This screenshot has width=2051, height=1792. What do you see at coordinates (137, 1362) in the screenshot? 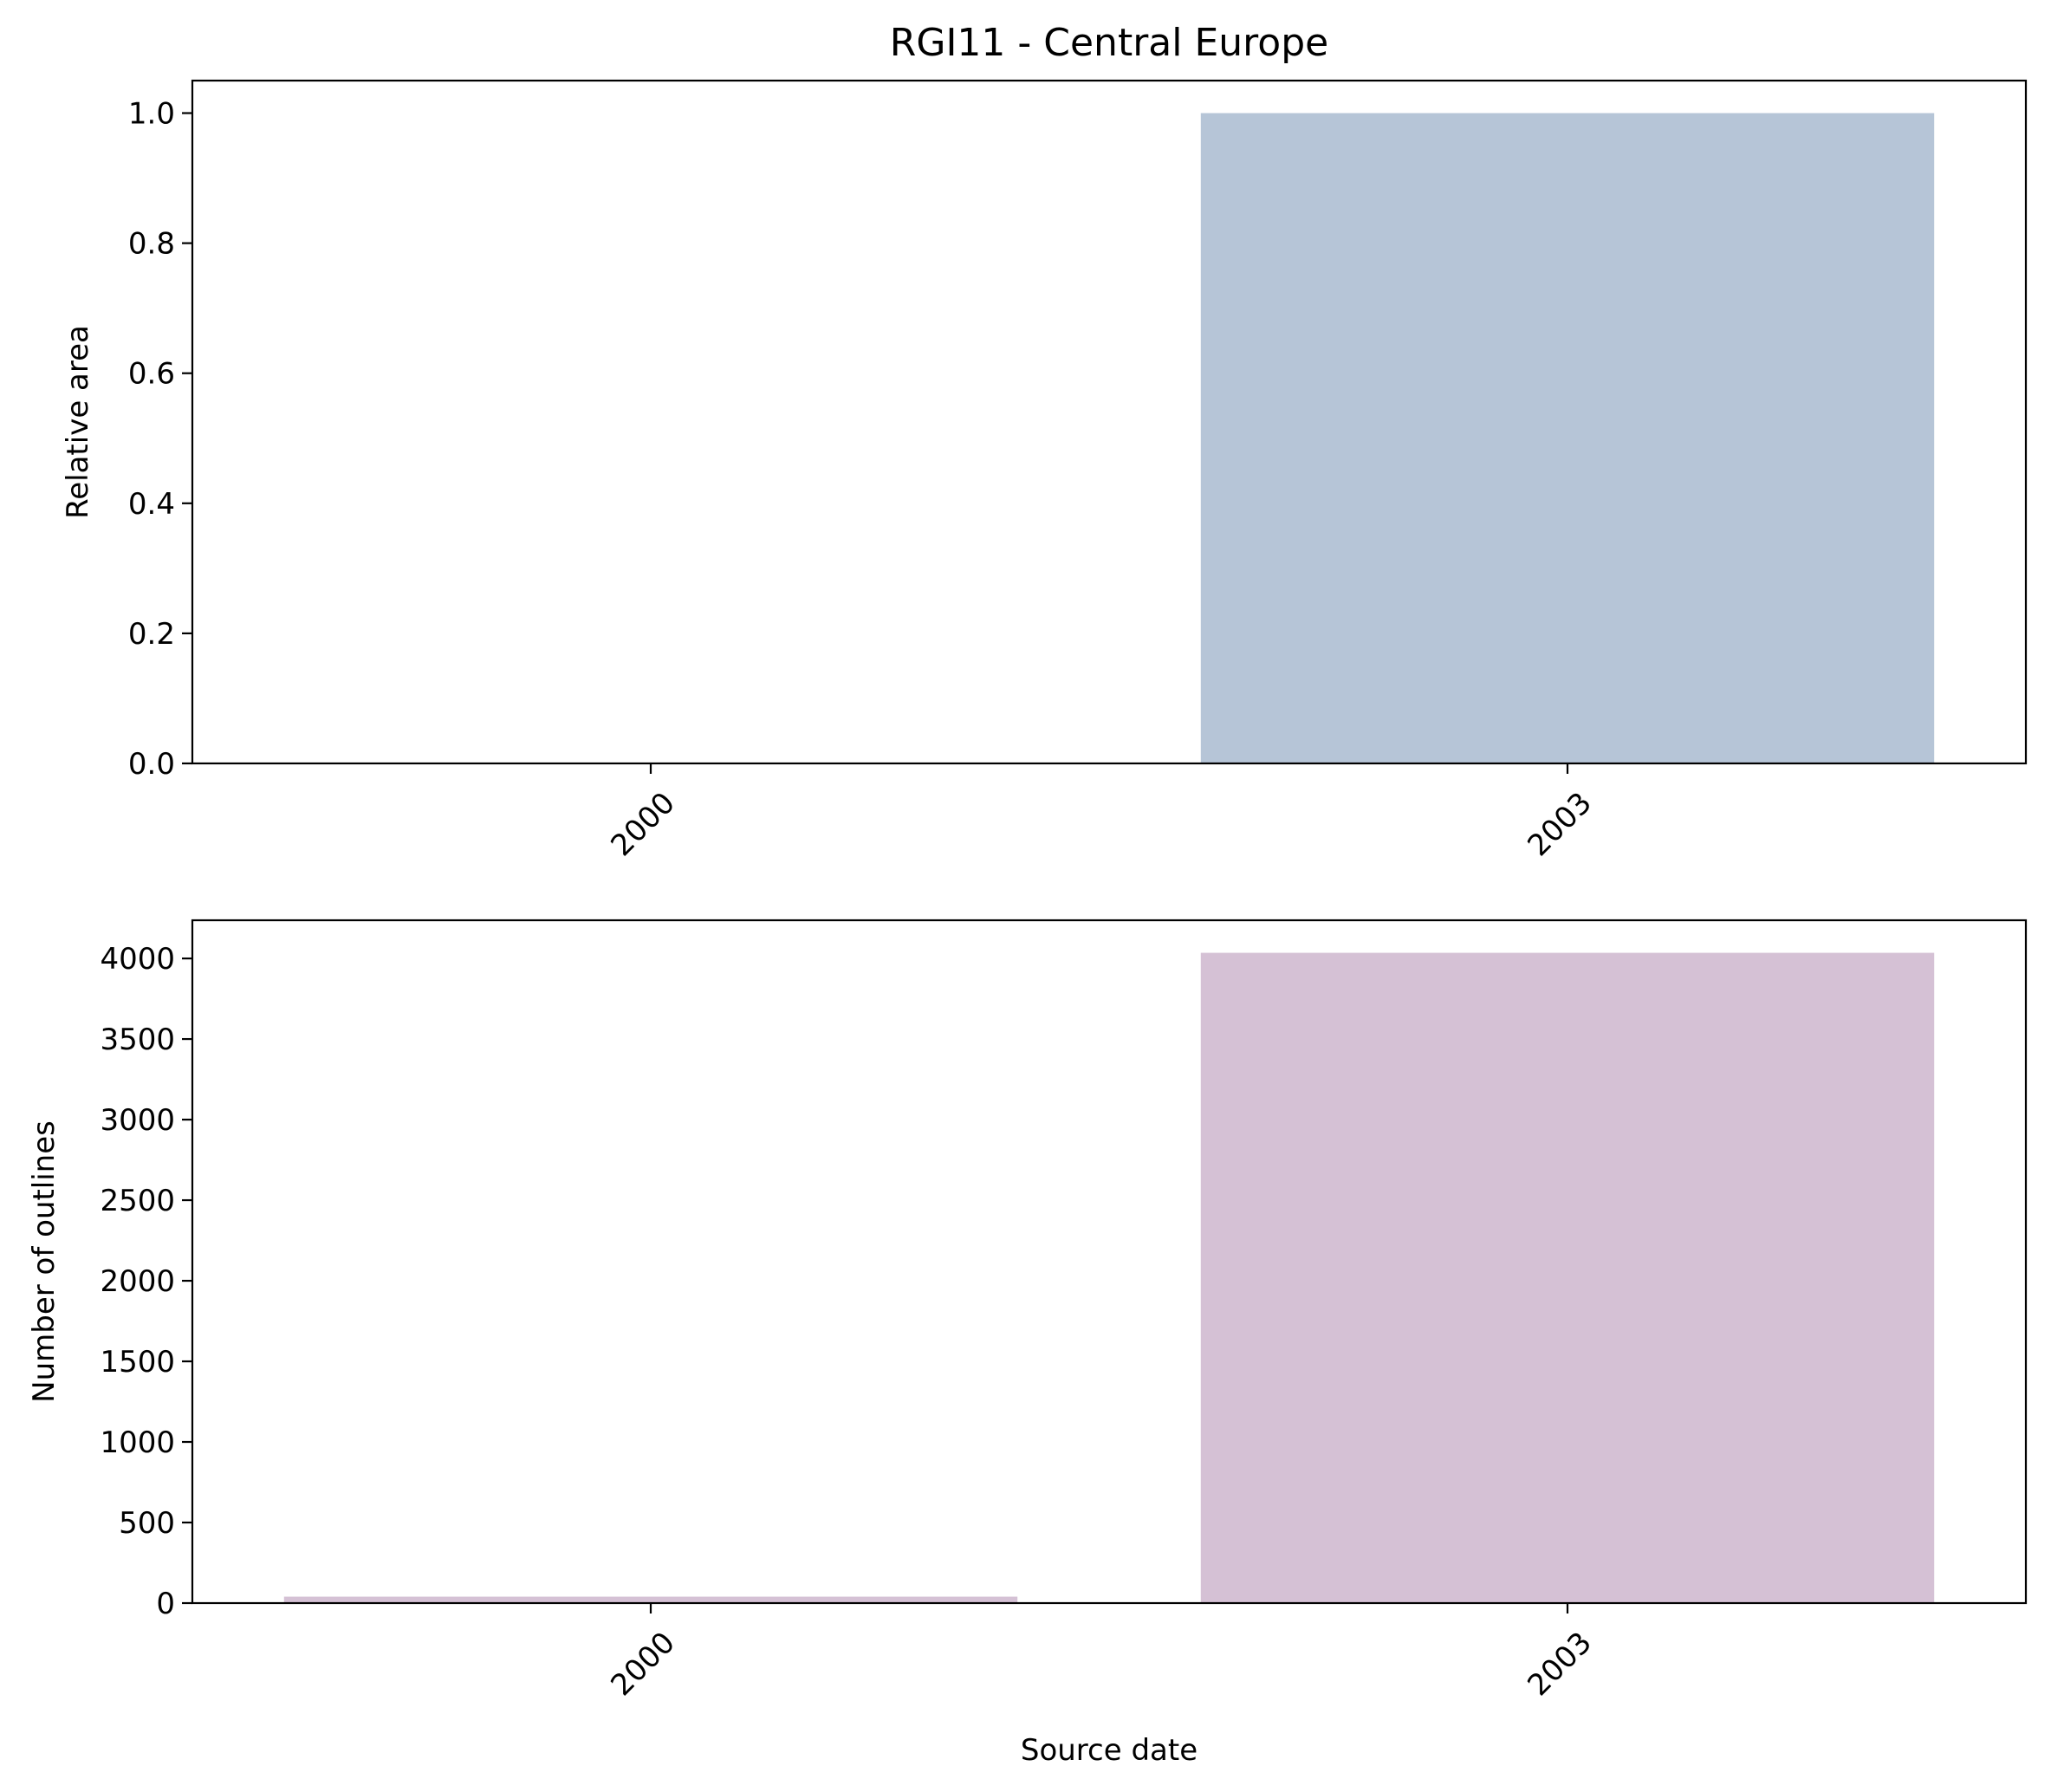
I see `y-tick-label: 1500` at bounding box center [137, 1362].